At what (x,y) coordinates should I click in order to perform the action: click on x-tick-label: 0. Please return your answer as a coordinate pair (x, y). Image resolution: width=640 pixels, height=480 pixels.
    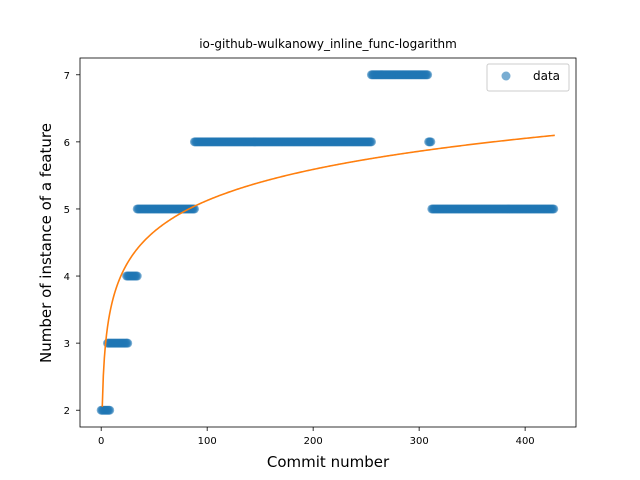
    Looking at the image, I should click on (101, 441).